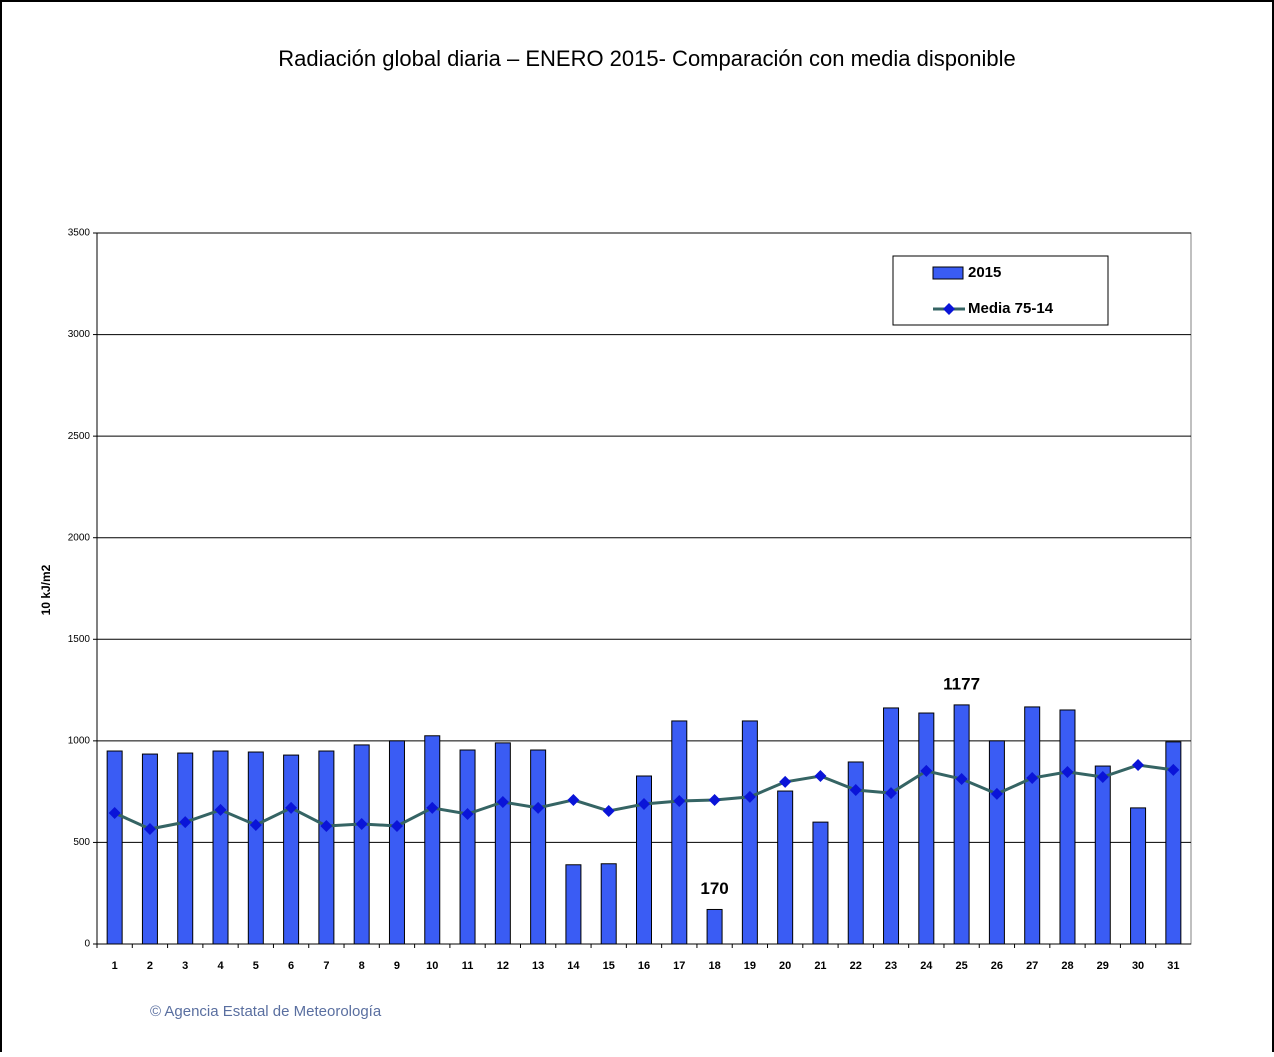  I want to click on y-tick-label: 0, so click(87, 944).